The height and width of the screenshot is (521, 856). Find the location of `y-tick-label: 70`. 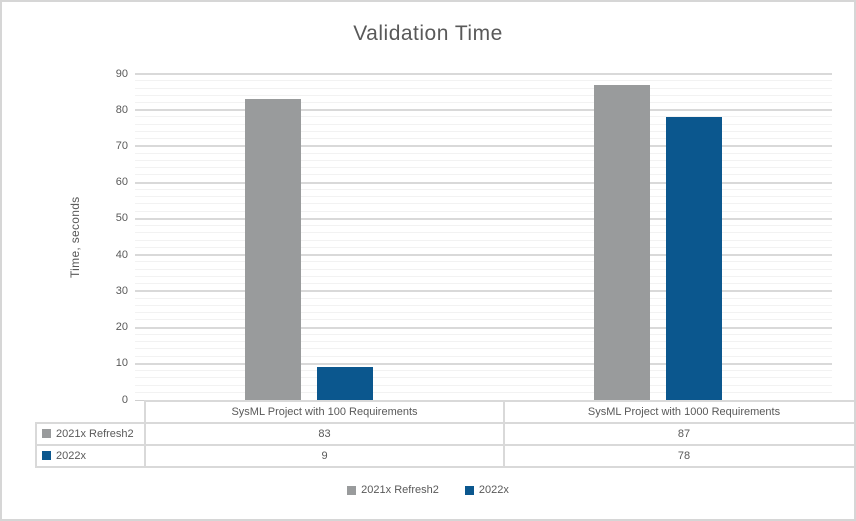

y-tick-label: 70 is located at coordinates (121, 145).